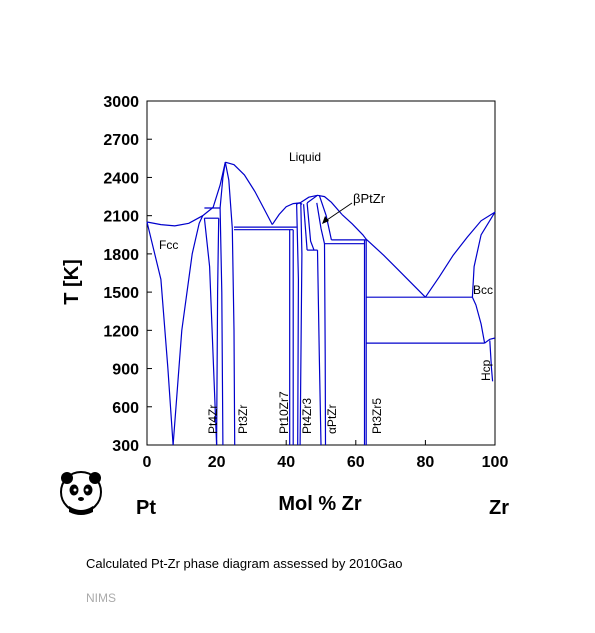 The width and height of the screenshot is (595, 633). I want to click on phase-label-alpha-ptzr: αPtZr, so click(332, 419).